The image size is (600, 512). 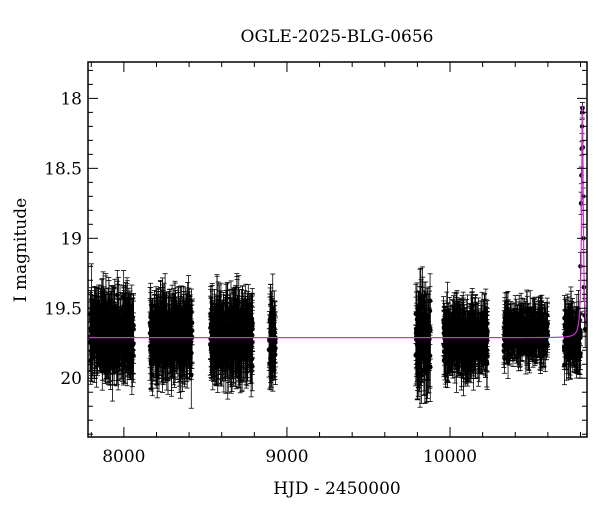 I want to click on chart-title: OGLE-2025-BLG-0656, so click(x=337, y=37).